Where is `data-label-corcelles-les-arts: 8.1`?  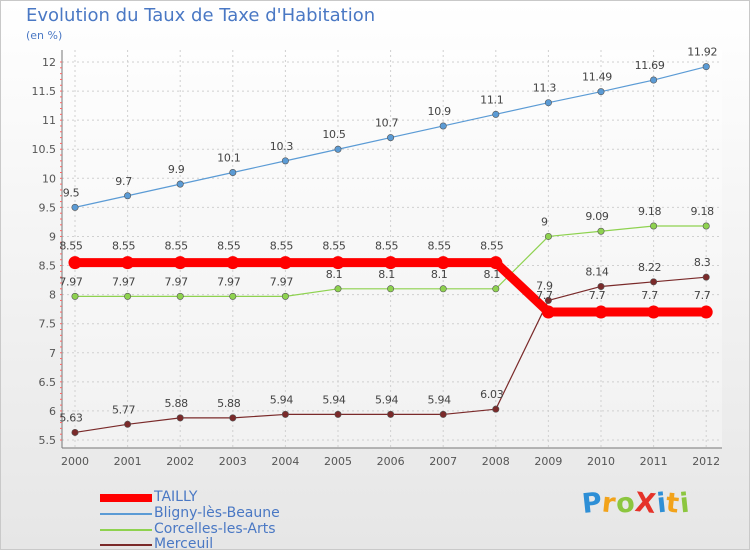
data-label-corcelles-les-arts: 8.1 is located at coordinates (439, 274).